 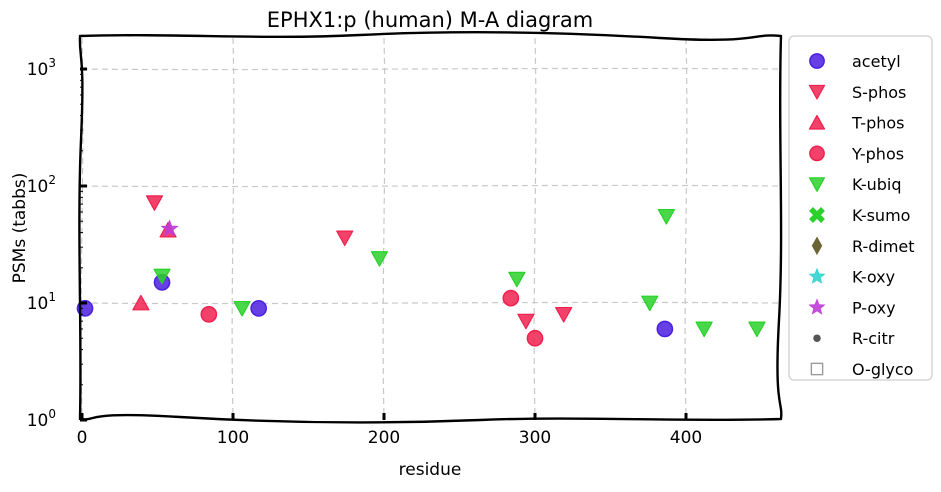 I want to click on legend-box, so click(x=860, y=208).